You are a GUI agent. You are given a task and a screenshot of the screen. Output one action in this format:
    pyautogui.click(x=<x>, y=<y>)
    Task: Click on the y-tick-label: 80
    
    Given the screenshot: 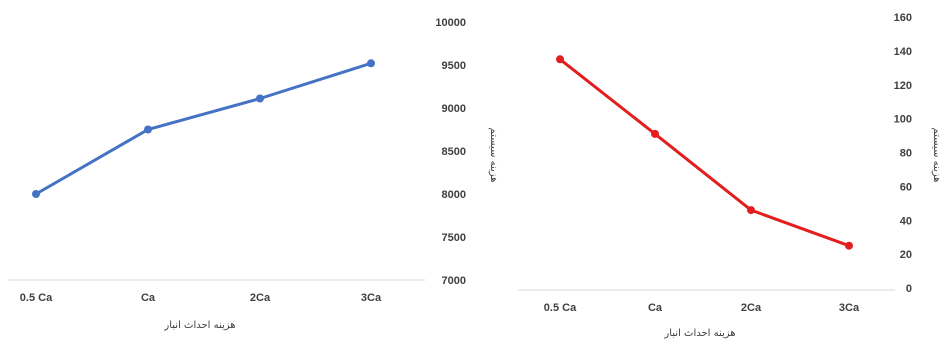 What is the action you would take?
    pyautogui.click(x=906, y=154)
    